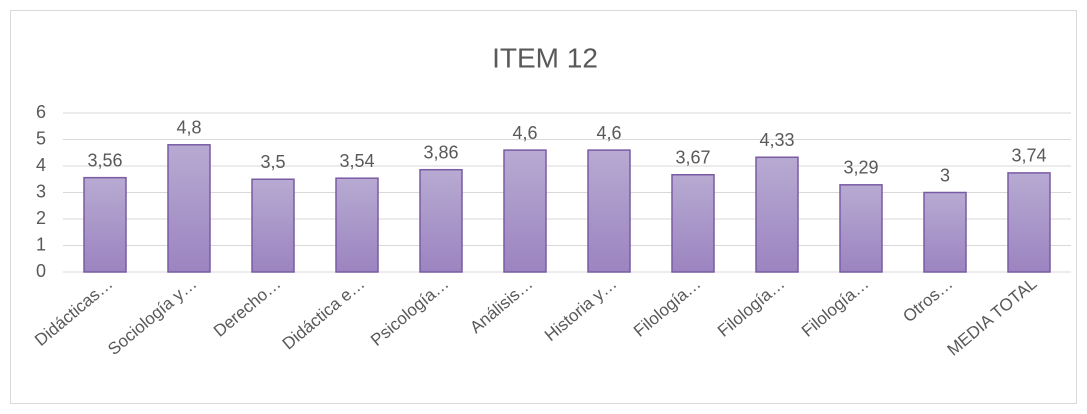 The height and width of the screenshot is (414, 1087). I want to click on value-label: 4,8, so click(188, 128).